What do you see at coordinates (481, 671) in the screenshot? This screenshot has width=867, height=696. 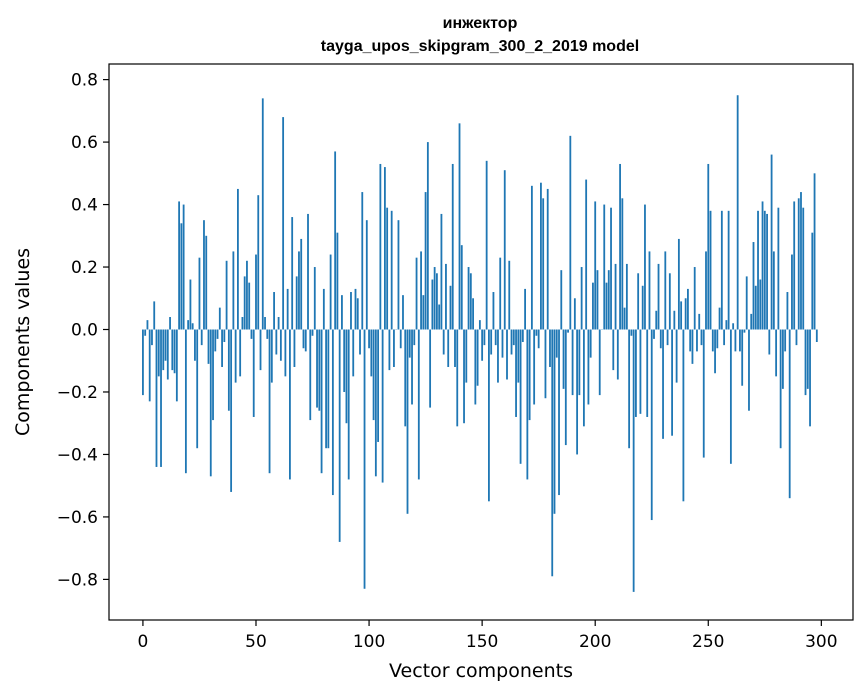 I see `x-axis-label: Vector components` at bounding box center [481, 671].